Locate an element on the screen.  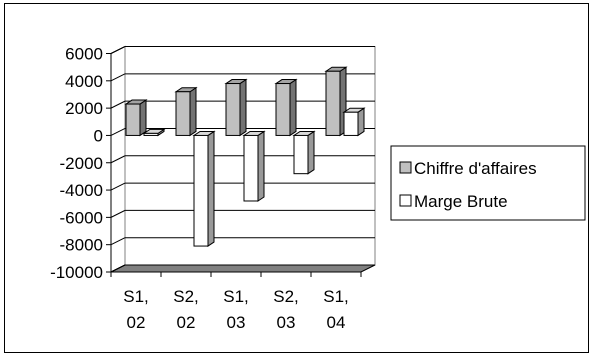
y-tick-label: 6000 is located at coordinates (84, 54).